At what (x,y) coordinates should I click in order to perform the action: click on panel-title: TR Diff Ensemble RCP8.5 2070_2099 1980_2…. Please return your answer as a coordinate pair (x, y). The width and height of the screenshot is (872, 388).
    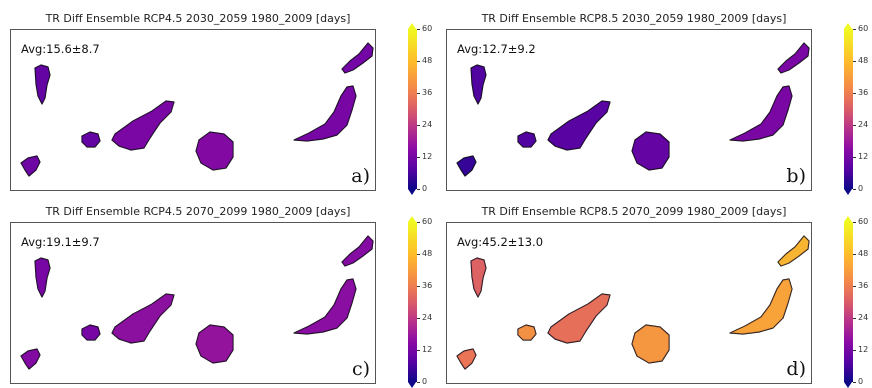
    Looking at the image, I should click on (634, 211).